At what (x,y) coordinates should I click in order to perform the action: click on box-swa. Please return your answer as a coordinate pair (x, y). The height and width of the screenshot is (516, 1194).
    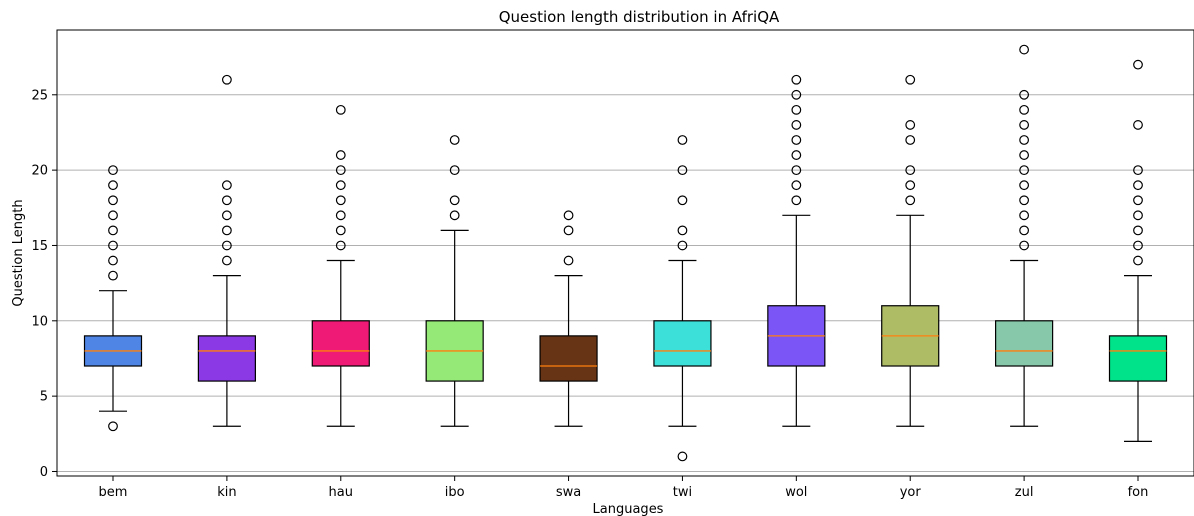
    Looking at the image, I should click on (568, 318).